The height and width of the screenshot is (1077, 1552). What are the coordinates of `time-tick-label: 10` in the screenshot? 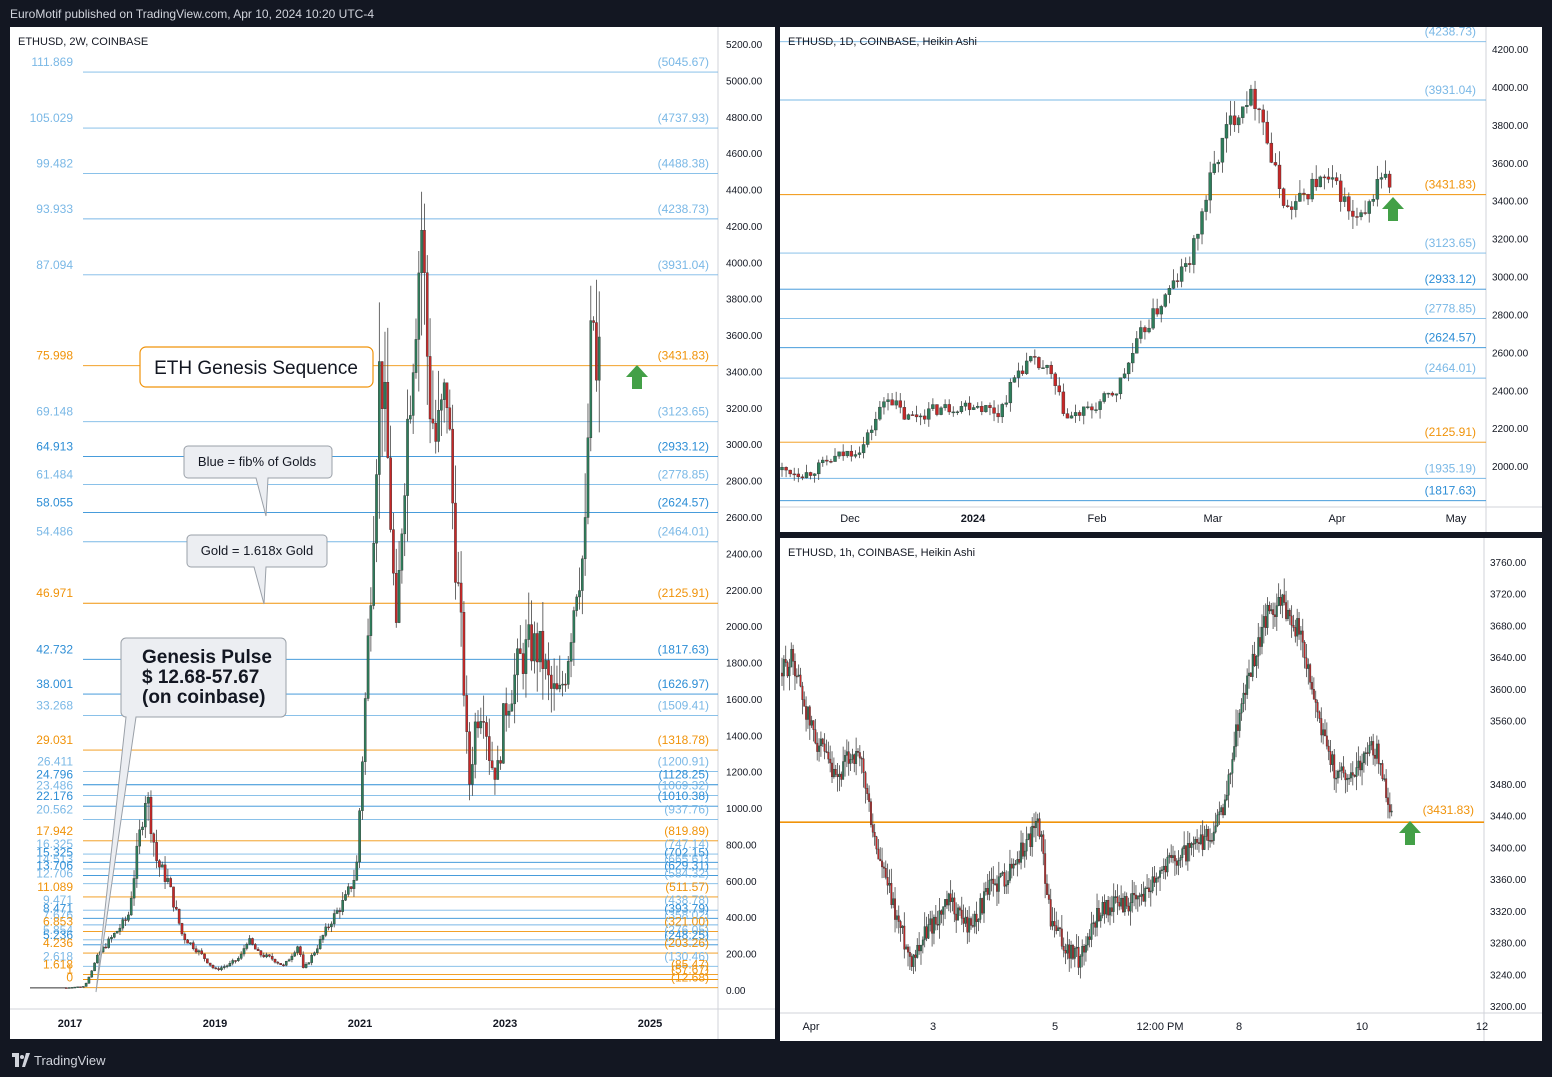 It's located at (1362, 1027).